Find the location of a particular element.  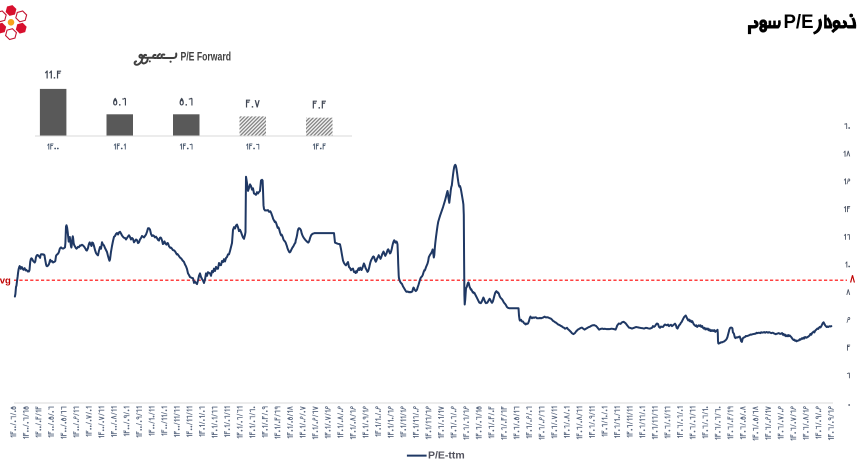

svg-text: avg is located at coordinates (5, 281).